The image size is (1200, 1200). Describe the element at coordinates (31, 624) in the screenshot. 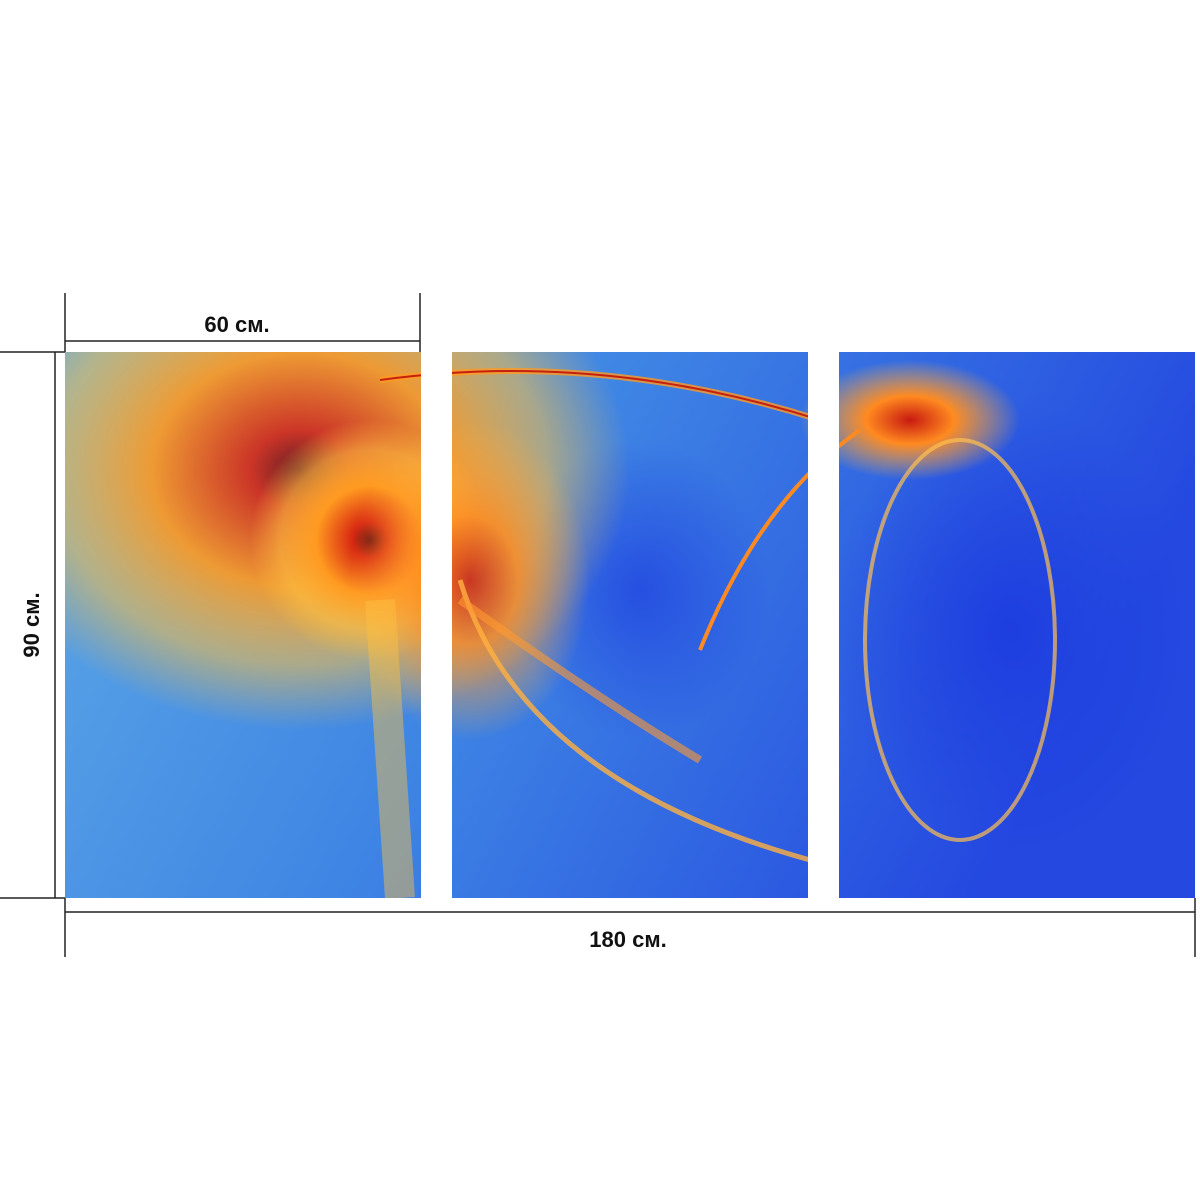

I see `height-label: 90 см.` at that location.